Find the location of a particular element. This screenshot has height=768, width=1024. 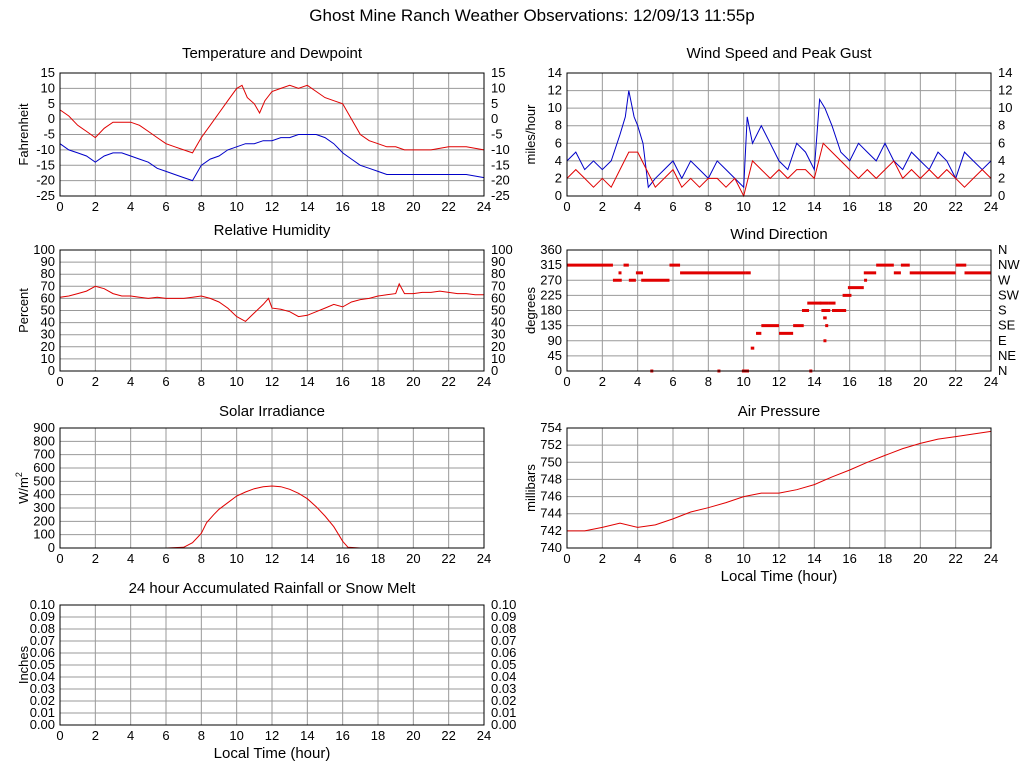

y-tick-label: -10 is located at coordinates (45, 149).